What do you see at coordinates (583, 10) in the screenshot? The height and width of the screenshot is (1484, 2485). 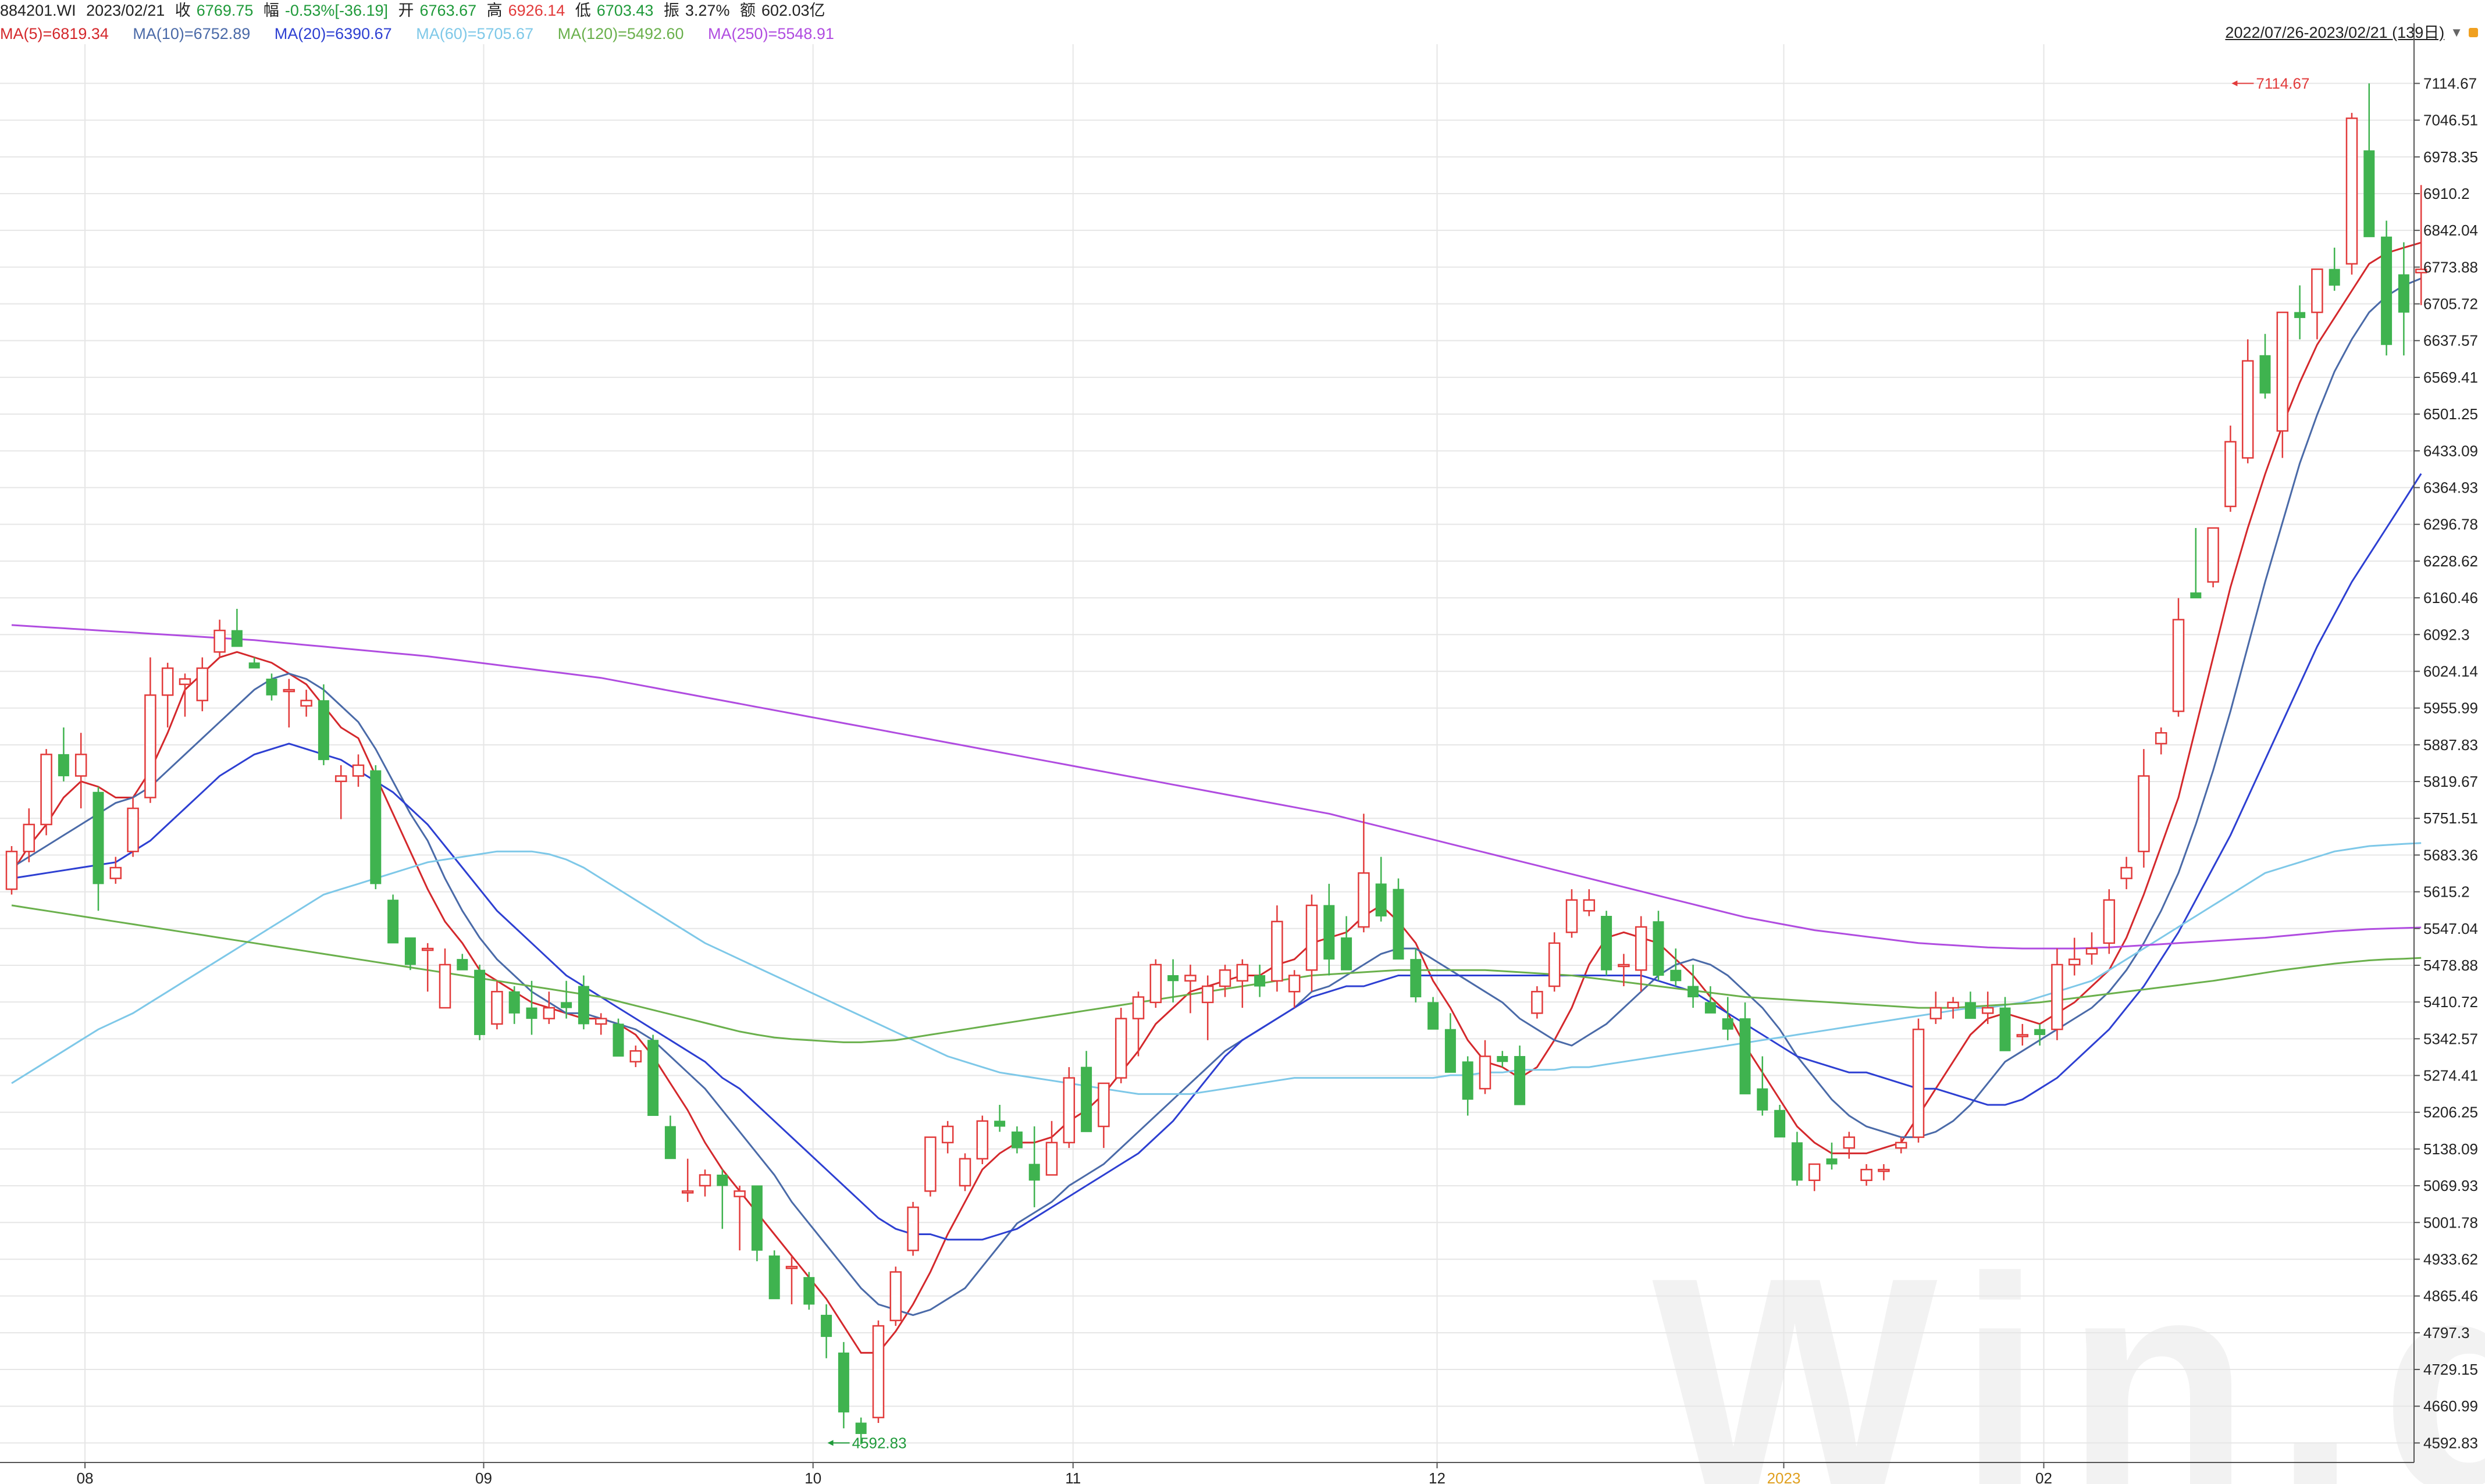 I see `low-label: 低` at bounding box center [583, 10].